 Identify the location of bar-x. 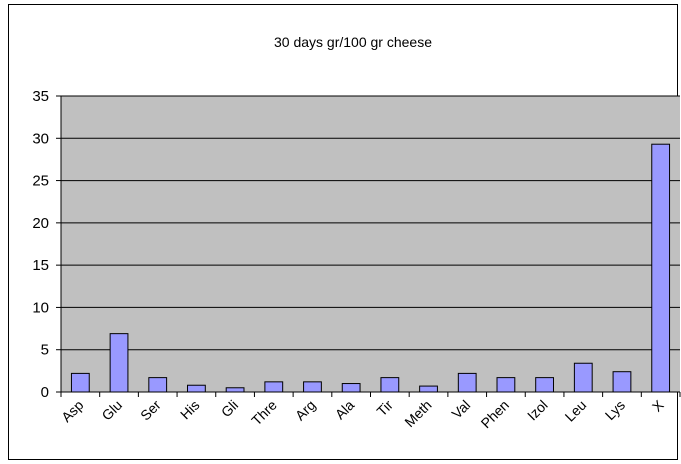
(661, 268).